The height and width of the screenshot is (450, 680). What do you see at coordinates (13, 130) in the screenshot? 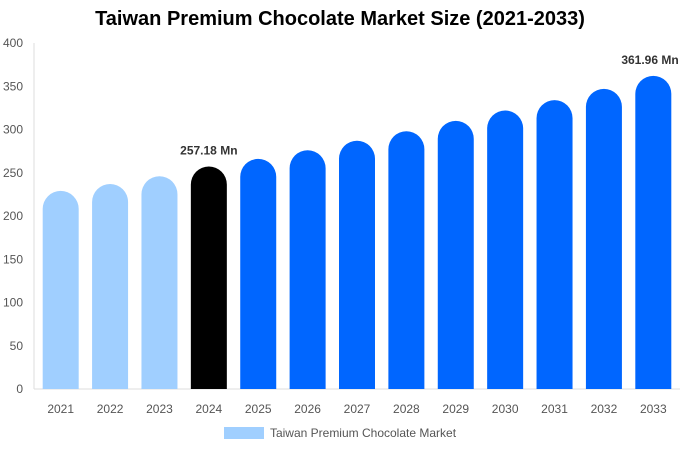
I see `y-tick-label: 300` at bounding box center [13, 130].